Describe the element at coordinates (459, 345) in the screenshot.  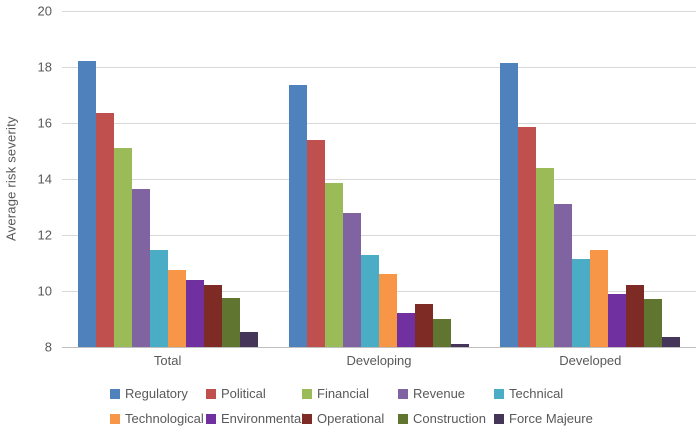
I see `bar-force-majeure-developing` at that location.